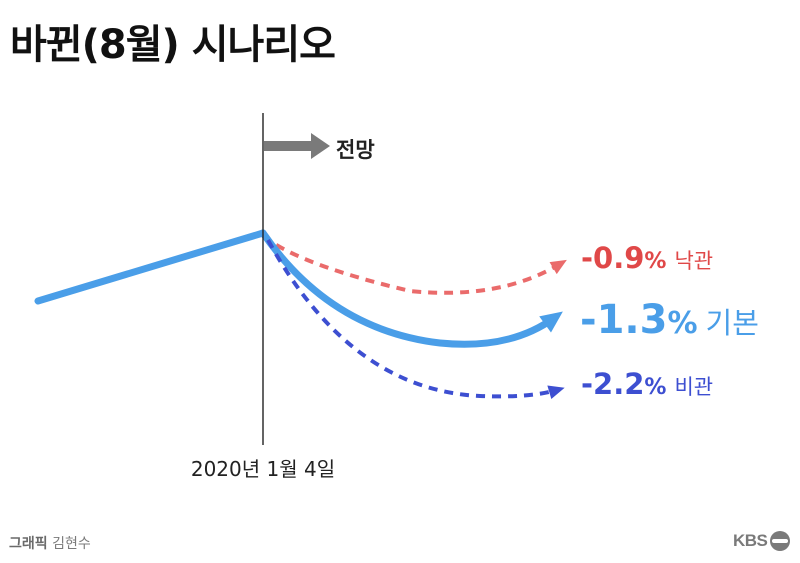 The height and width of the screenshot is (563, 800). I want to click on series-line-optimistic, so click(414, 264).